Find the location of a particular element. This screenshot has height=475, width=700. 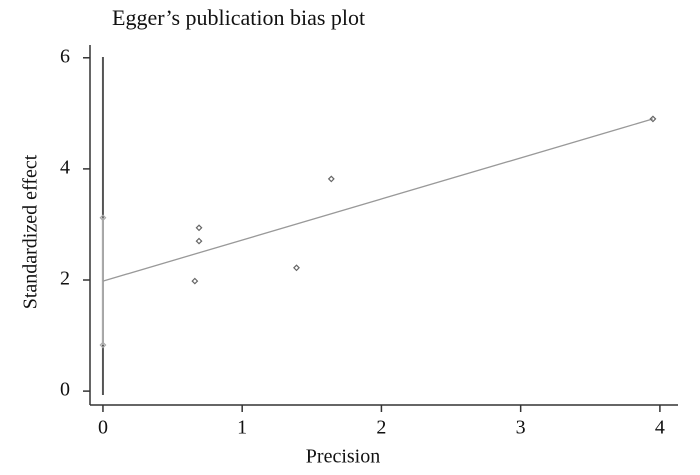

x-axis-label: Precision is located at coordinates (343, 457).